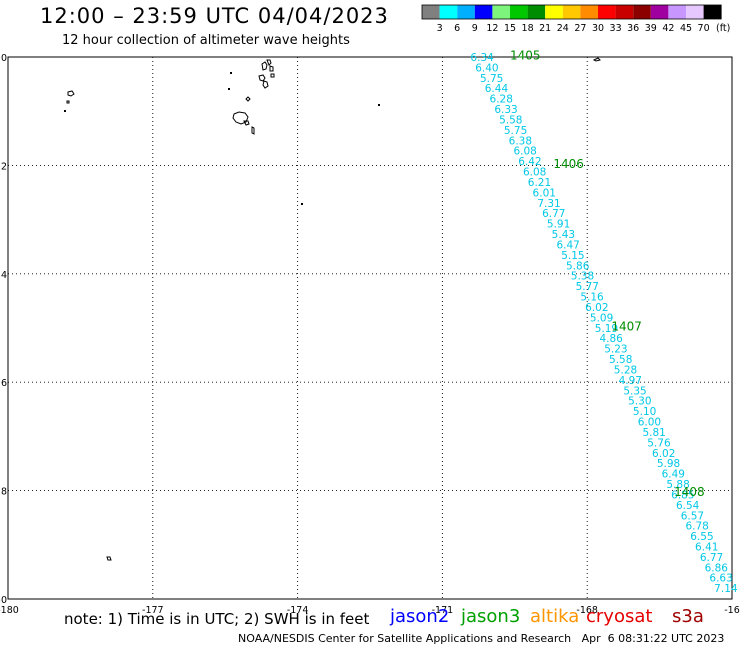 The width and height of the screenshot is (740, 650). Describe the element at coordinates (555, 616) in the screenshot. I see `satellite-altika: altika` at that location.